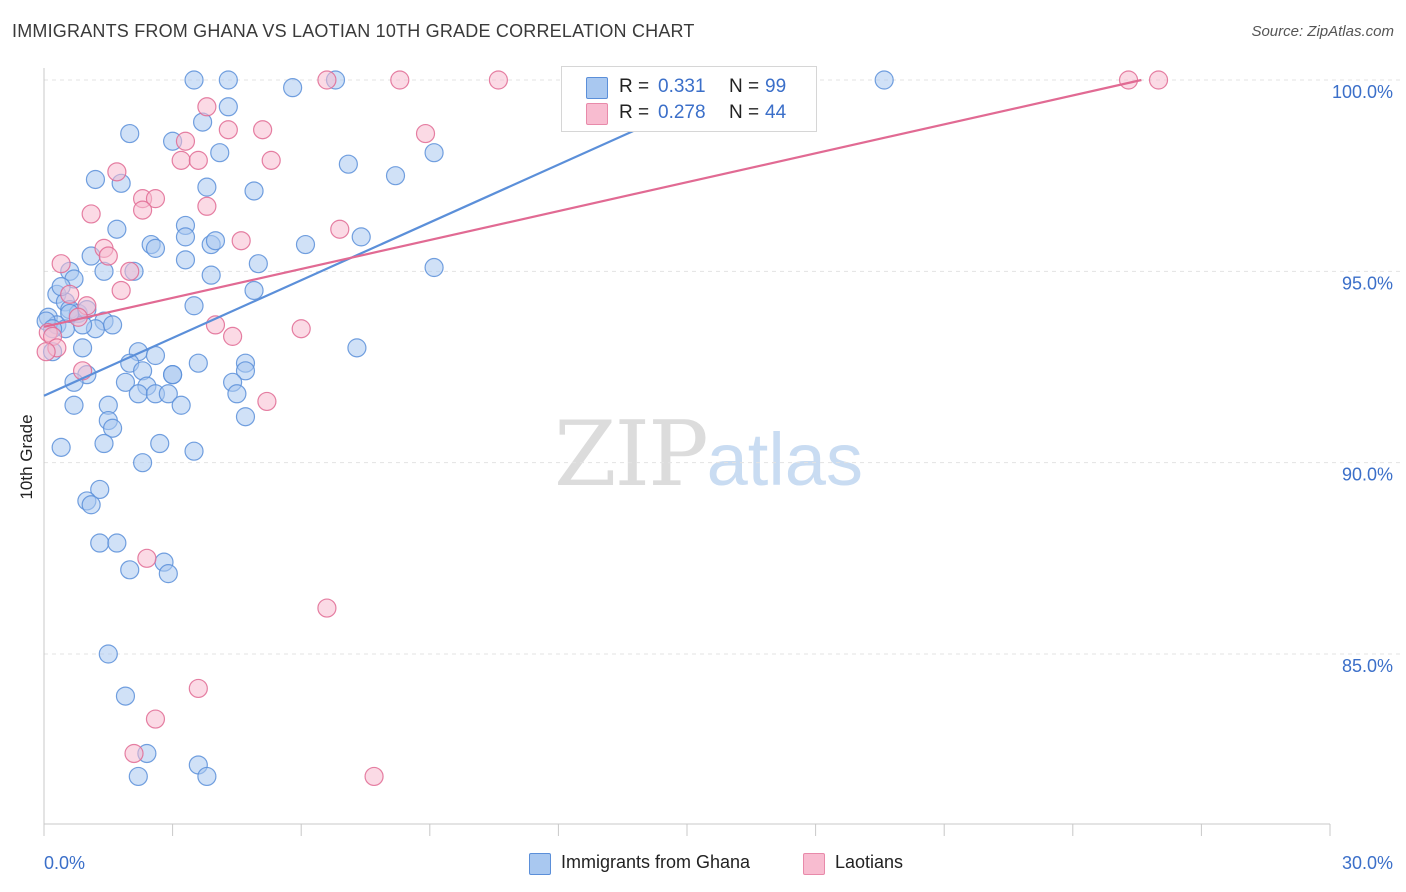 The image size is (1406, 892). What do you see at coordinates (776, 86) in the screenshot?
I see `n-value: 99` at bounding box center [776, 86].